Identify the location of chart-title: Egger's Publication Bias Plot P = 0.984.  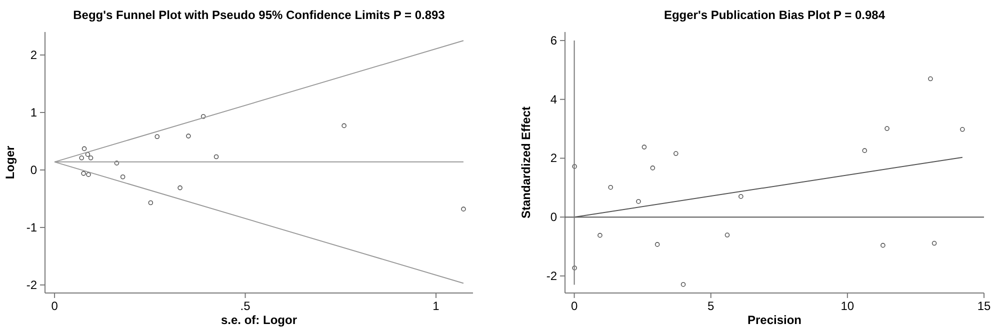
(775, 15).